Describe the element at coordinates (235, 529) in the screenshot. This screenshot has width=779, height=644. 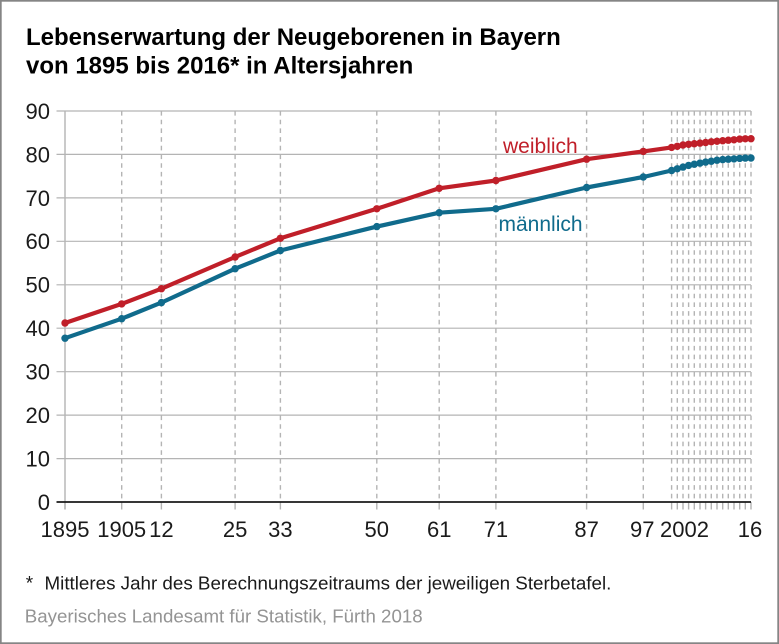
I see `svg-text: 25` at that location.